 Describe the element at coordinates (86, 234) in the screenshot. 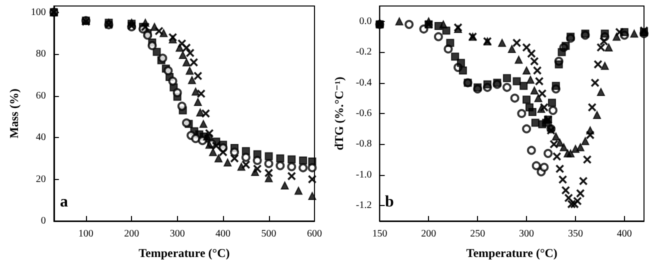

I see `x-tick-label: 100` at that location.